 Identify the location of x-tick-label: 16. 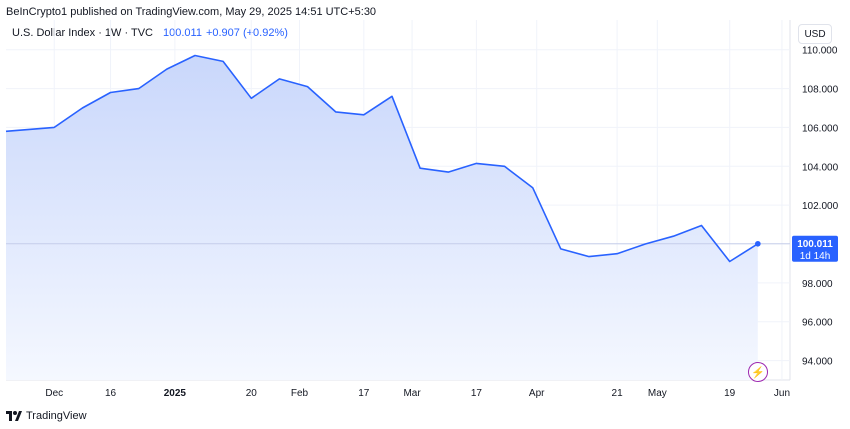
(111, 393).